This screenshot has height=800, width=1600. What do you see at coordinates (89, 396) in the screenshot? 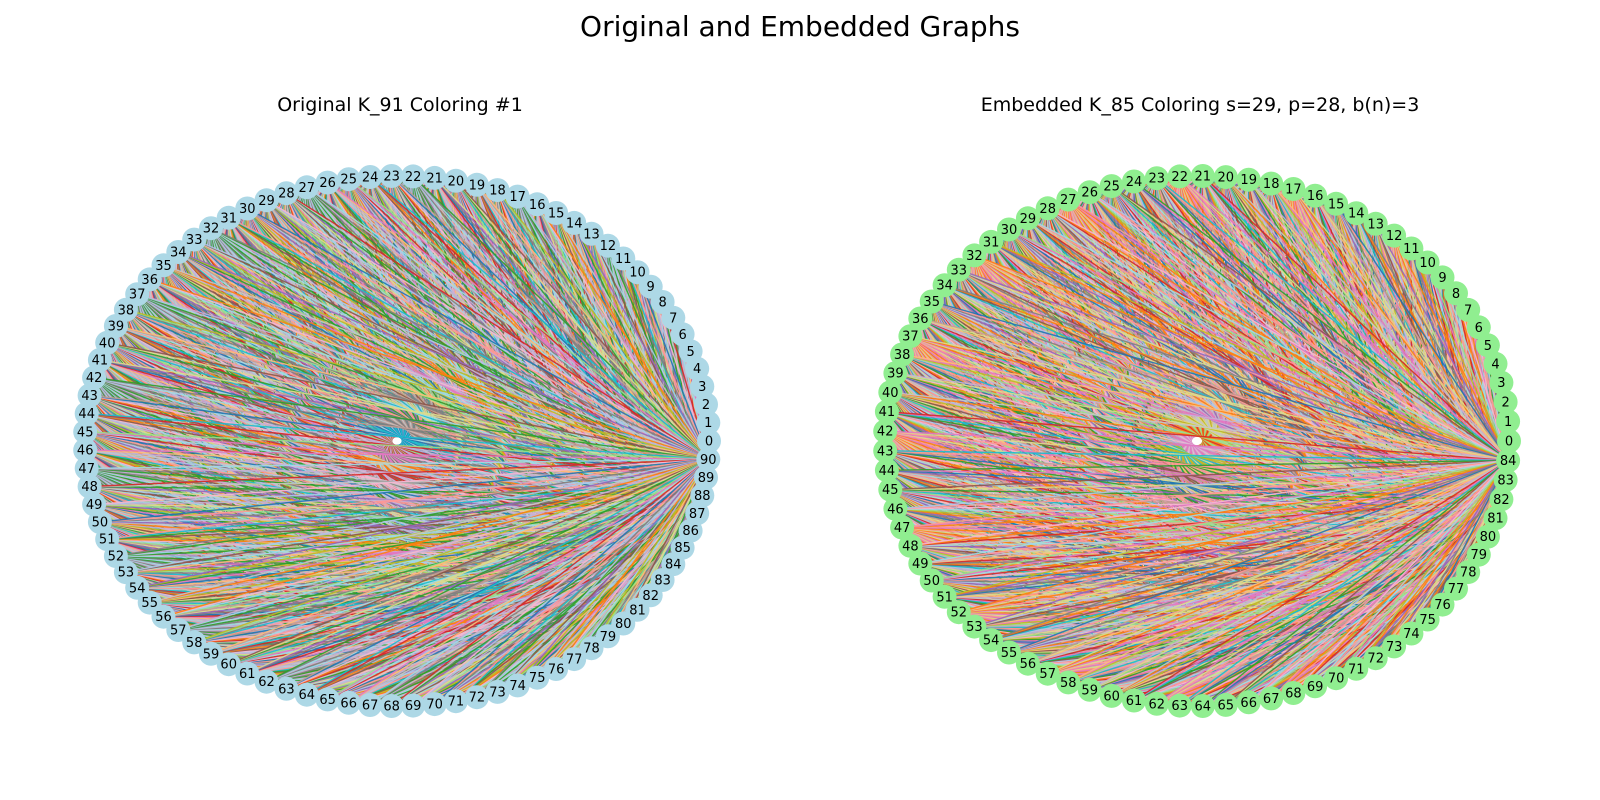
I see `node-label: 43` at bounding box center [89, 396].